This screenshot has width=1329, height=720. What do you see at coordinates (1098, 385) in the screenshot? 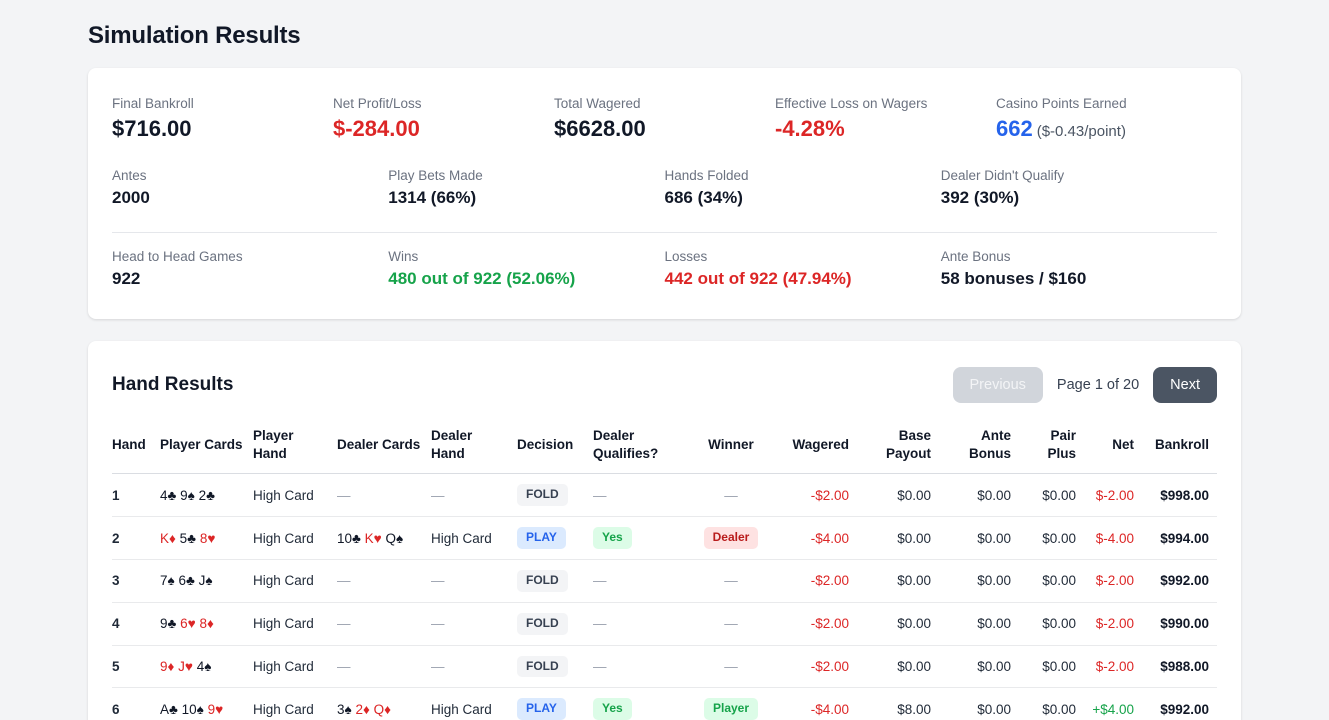
I see `page-indicator: Page 1 of 20` at bounding box center [1098, 385].